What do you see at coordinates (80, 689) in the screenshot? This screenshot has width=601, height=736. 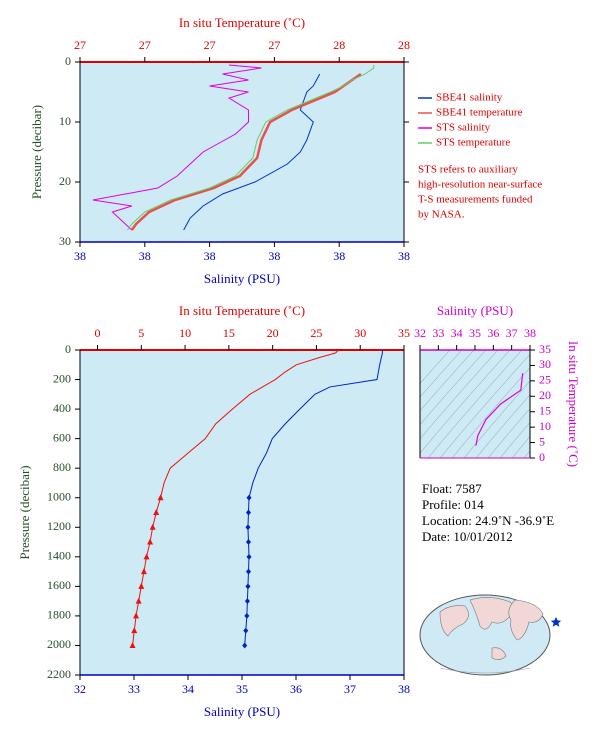 I see `x-tick-label: 32` at bounding box center [80, 689].